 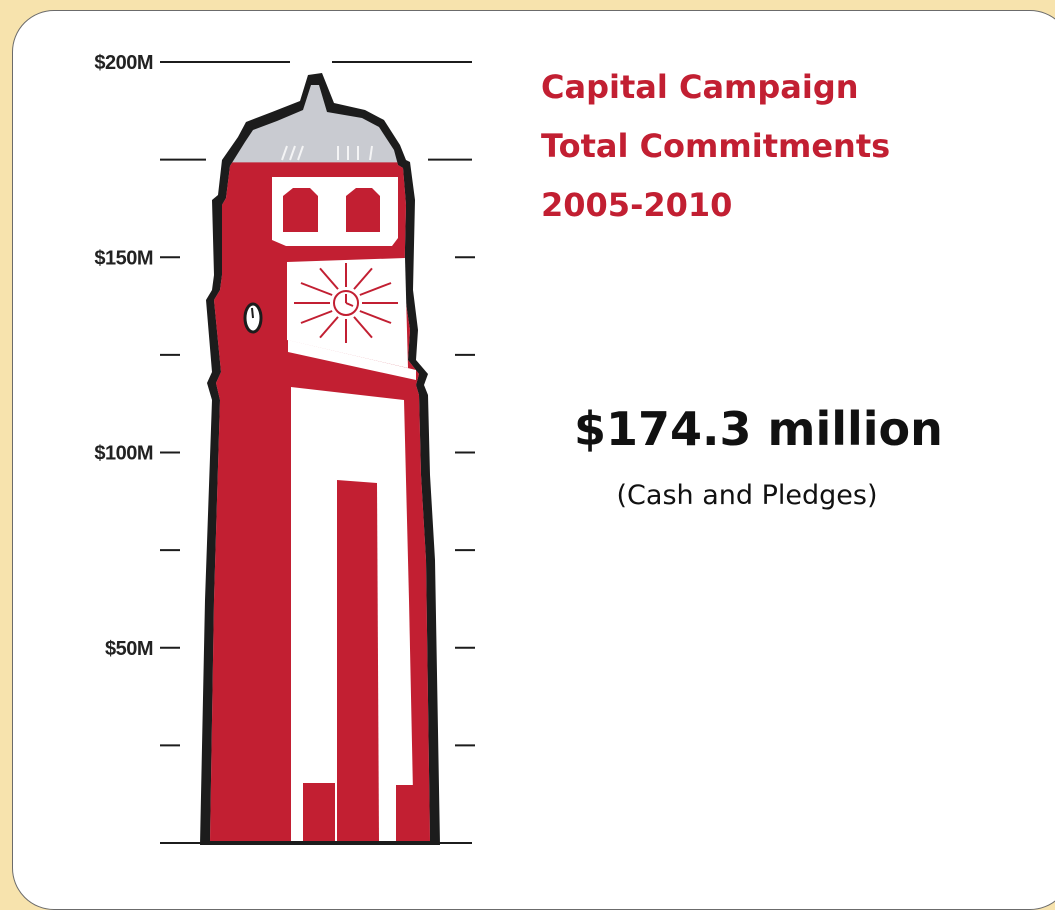 I want to click on side-clock-hand, so click(x=252, y=313).